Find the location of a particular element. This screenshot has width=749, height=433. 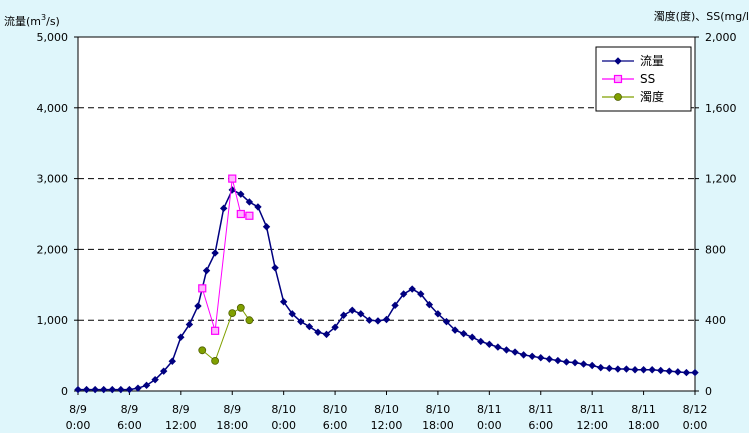

legend-label: SS is located at coordinates (647, 79).